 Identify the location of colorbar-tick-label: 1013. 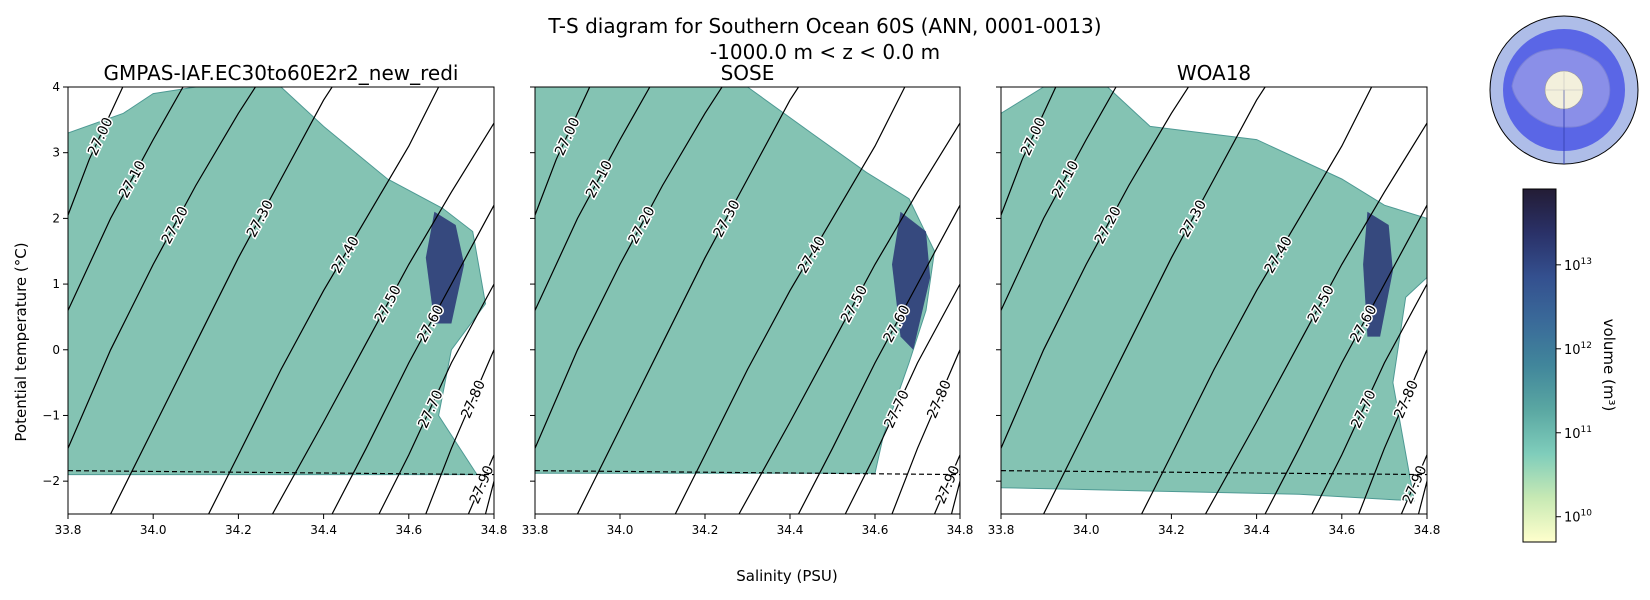
(1578, 265).